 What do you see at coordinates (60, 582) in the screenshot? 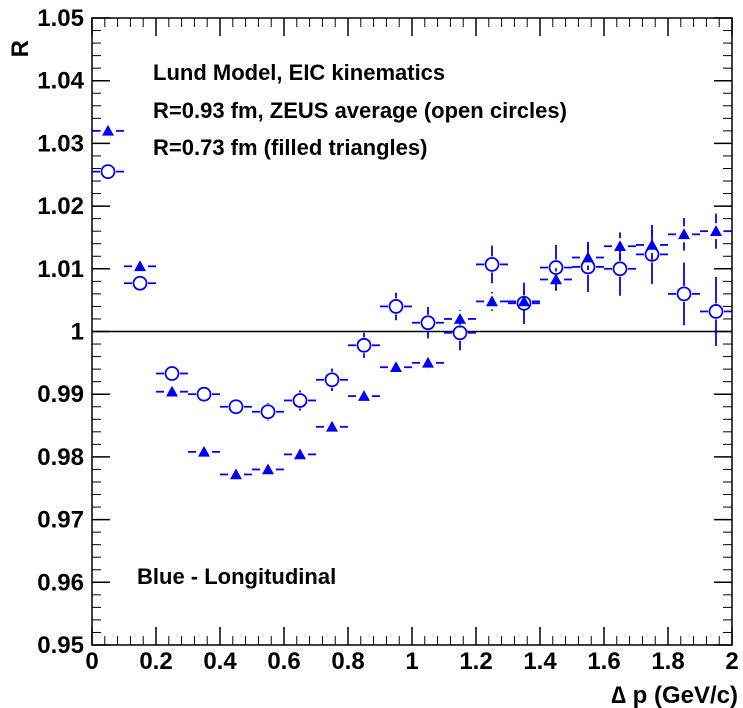
I see `y-tick-label: 0.96` at bounding box center [60, 582].